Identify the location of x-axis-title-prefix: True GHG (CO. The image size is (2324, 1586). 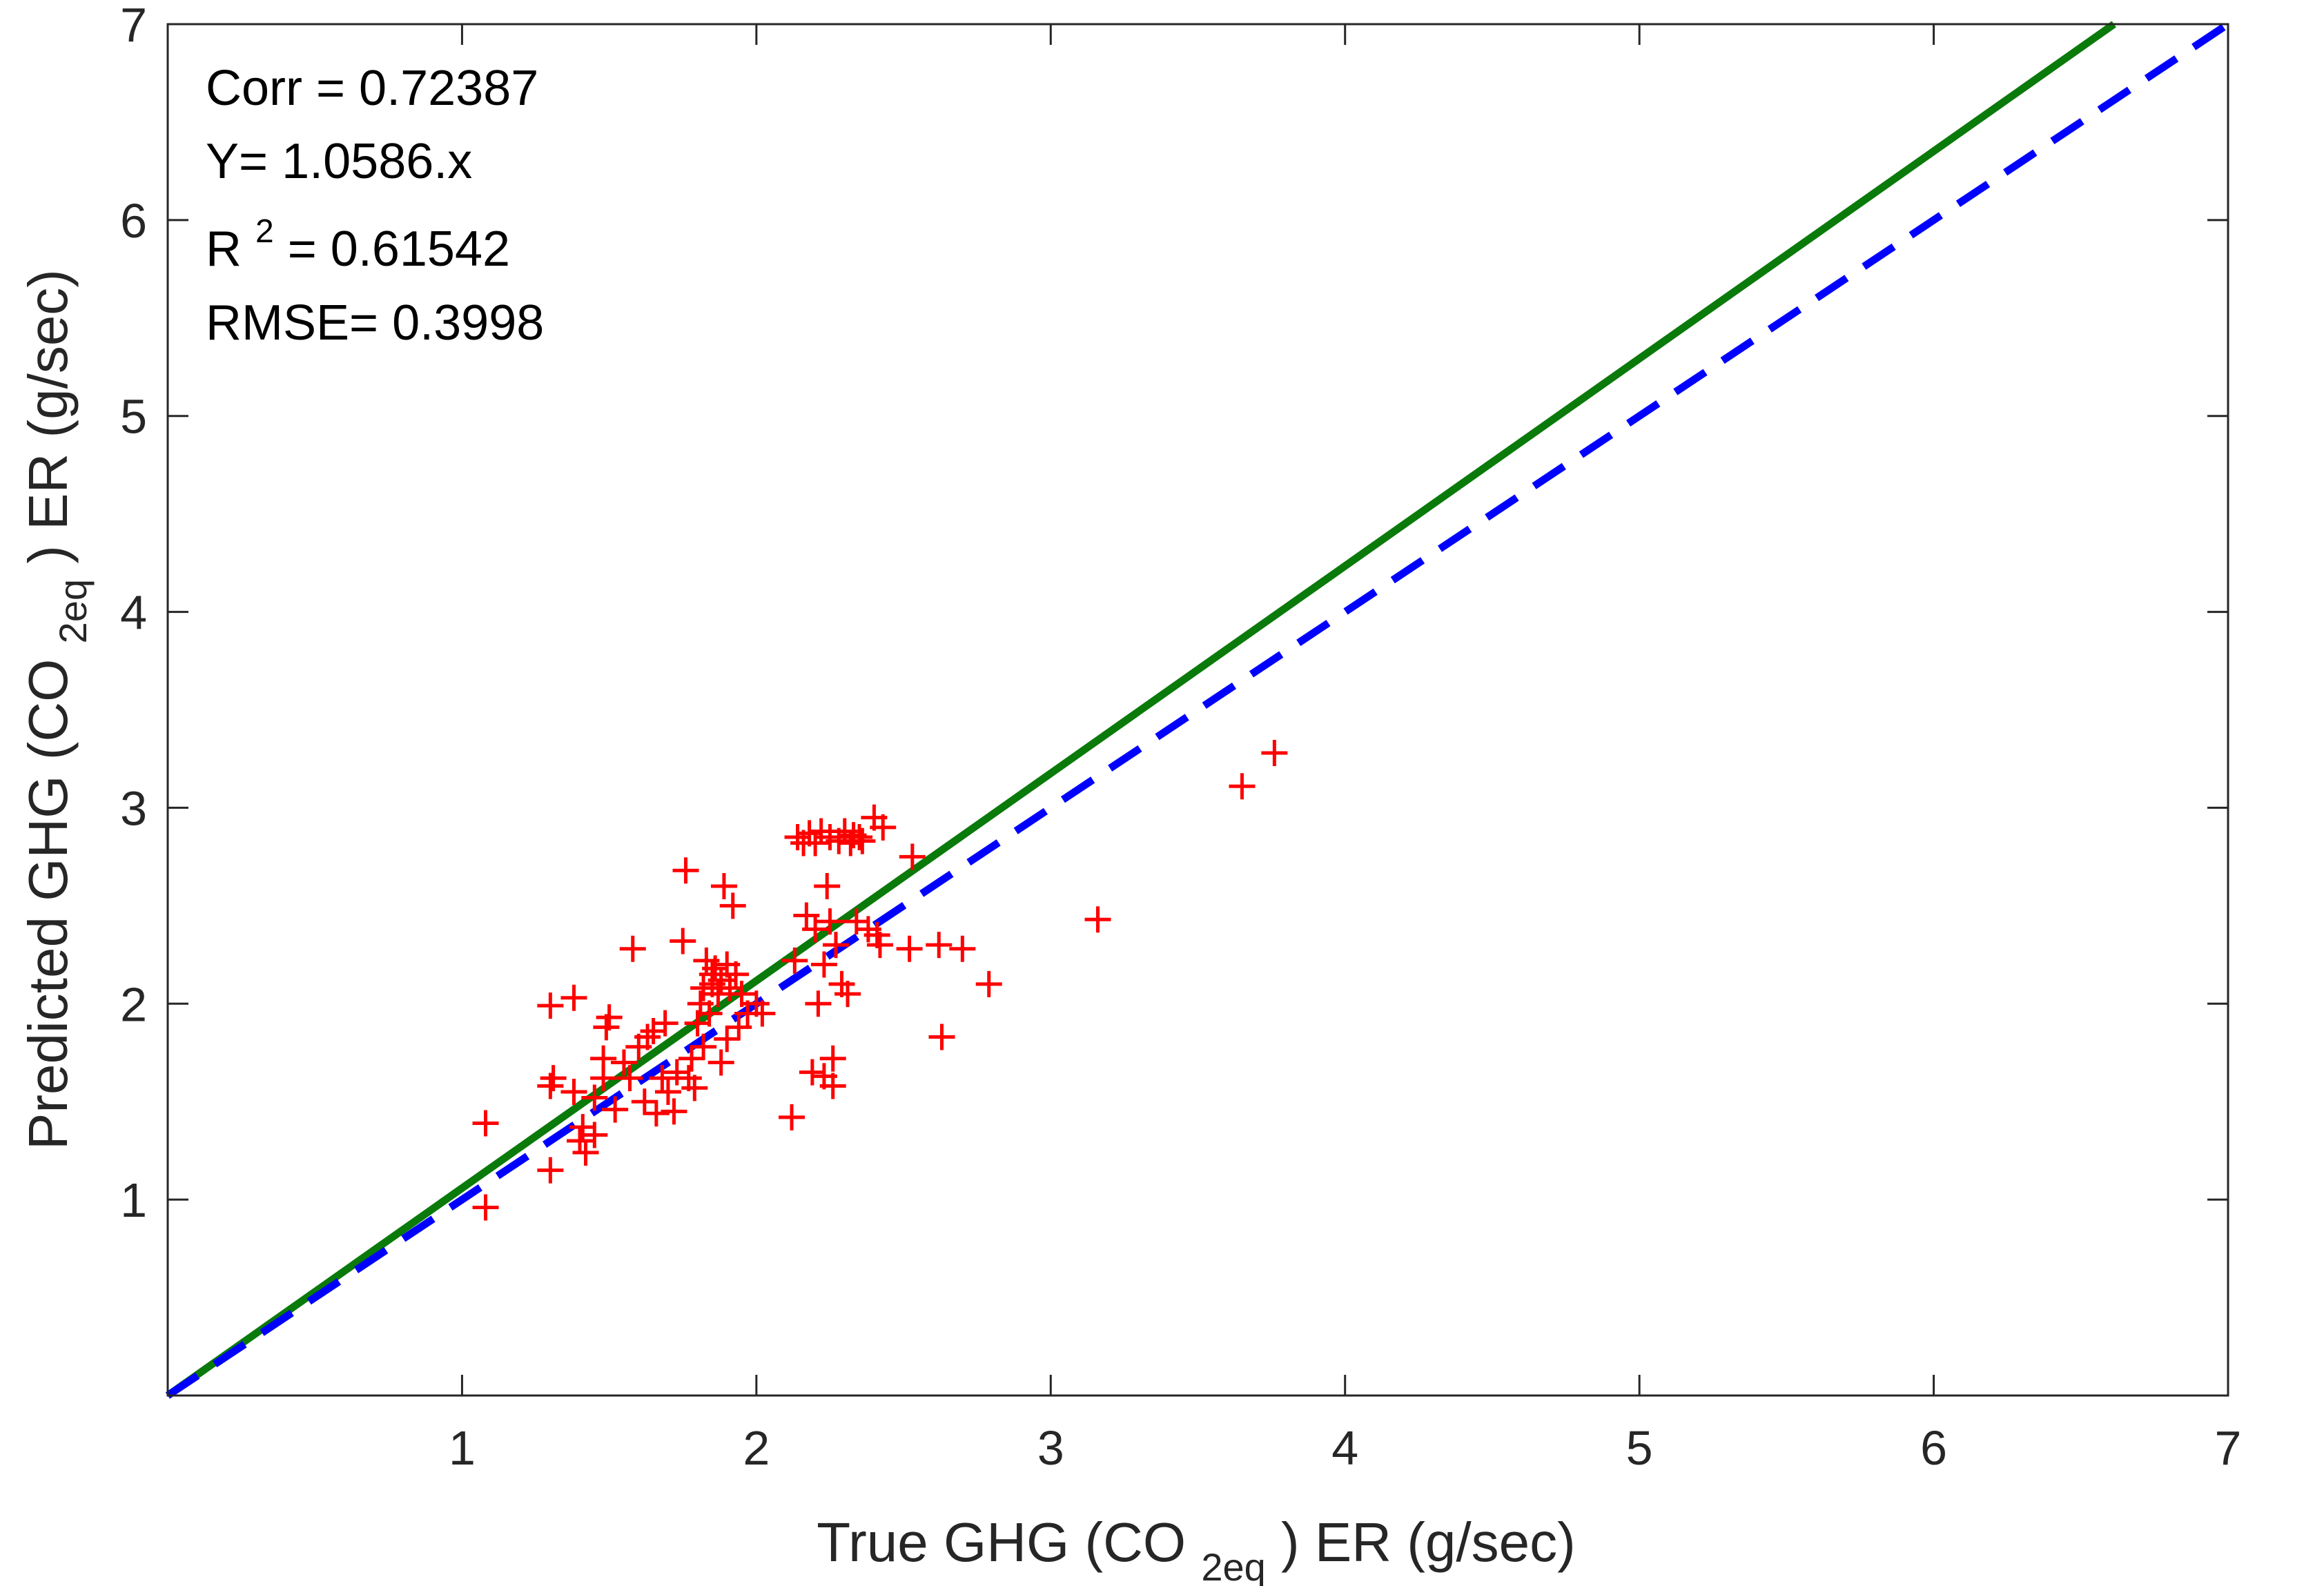
(1001, 1542).